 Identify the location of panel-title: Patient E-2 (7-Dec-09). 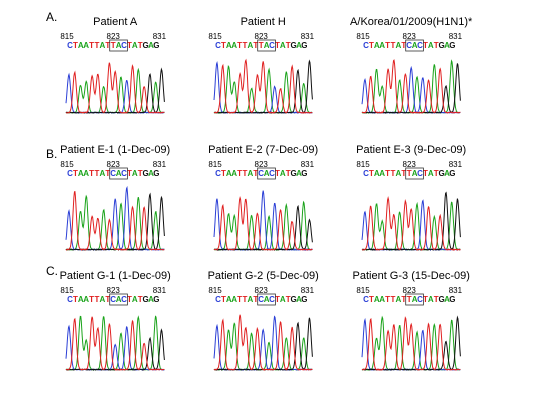
(263, 150).